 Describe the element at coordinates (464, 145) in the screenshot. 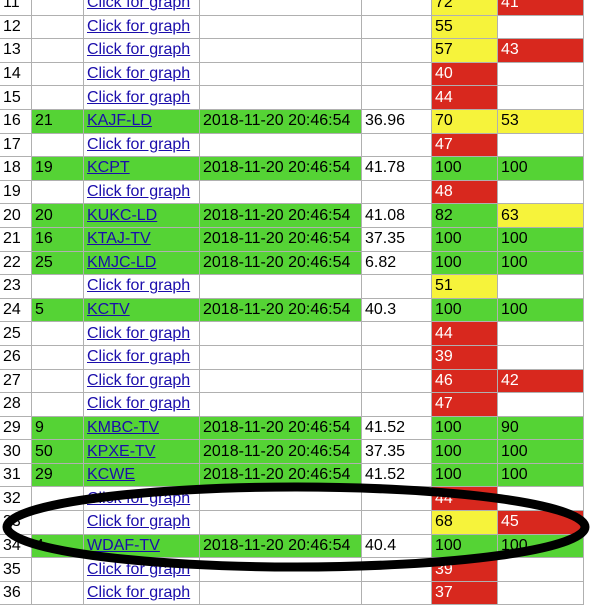

I see `signal-strength-cell: 47` at that location.